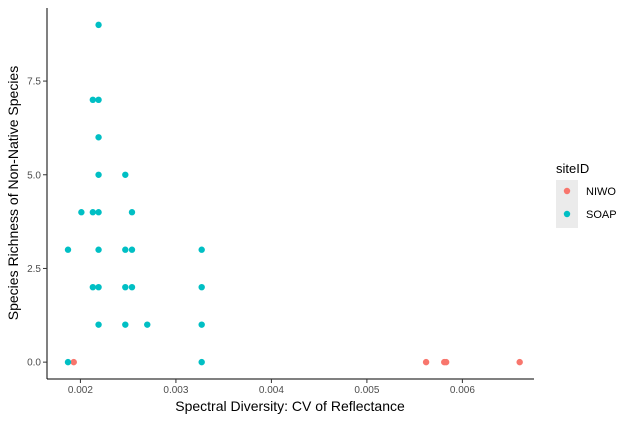 The image size is (634, 421). What do you see at coordinates (175, 390) in the screenshot?
I see `x-tick-label: 0.003` at bounding box center [175, 390].